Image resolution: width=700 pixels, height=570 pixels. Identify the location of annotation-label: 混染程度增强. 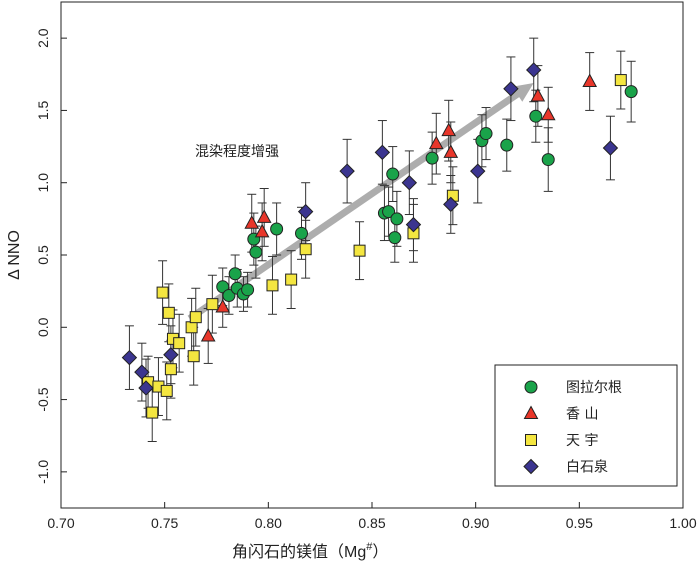
(237, 152).